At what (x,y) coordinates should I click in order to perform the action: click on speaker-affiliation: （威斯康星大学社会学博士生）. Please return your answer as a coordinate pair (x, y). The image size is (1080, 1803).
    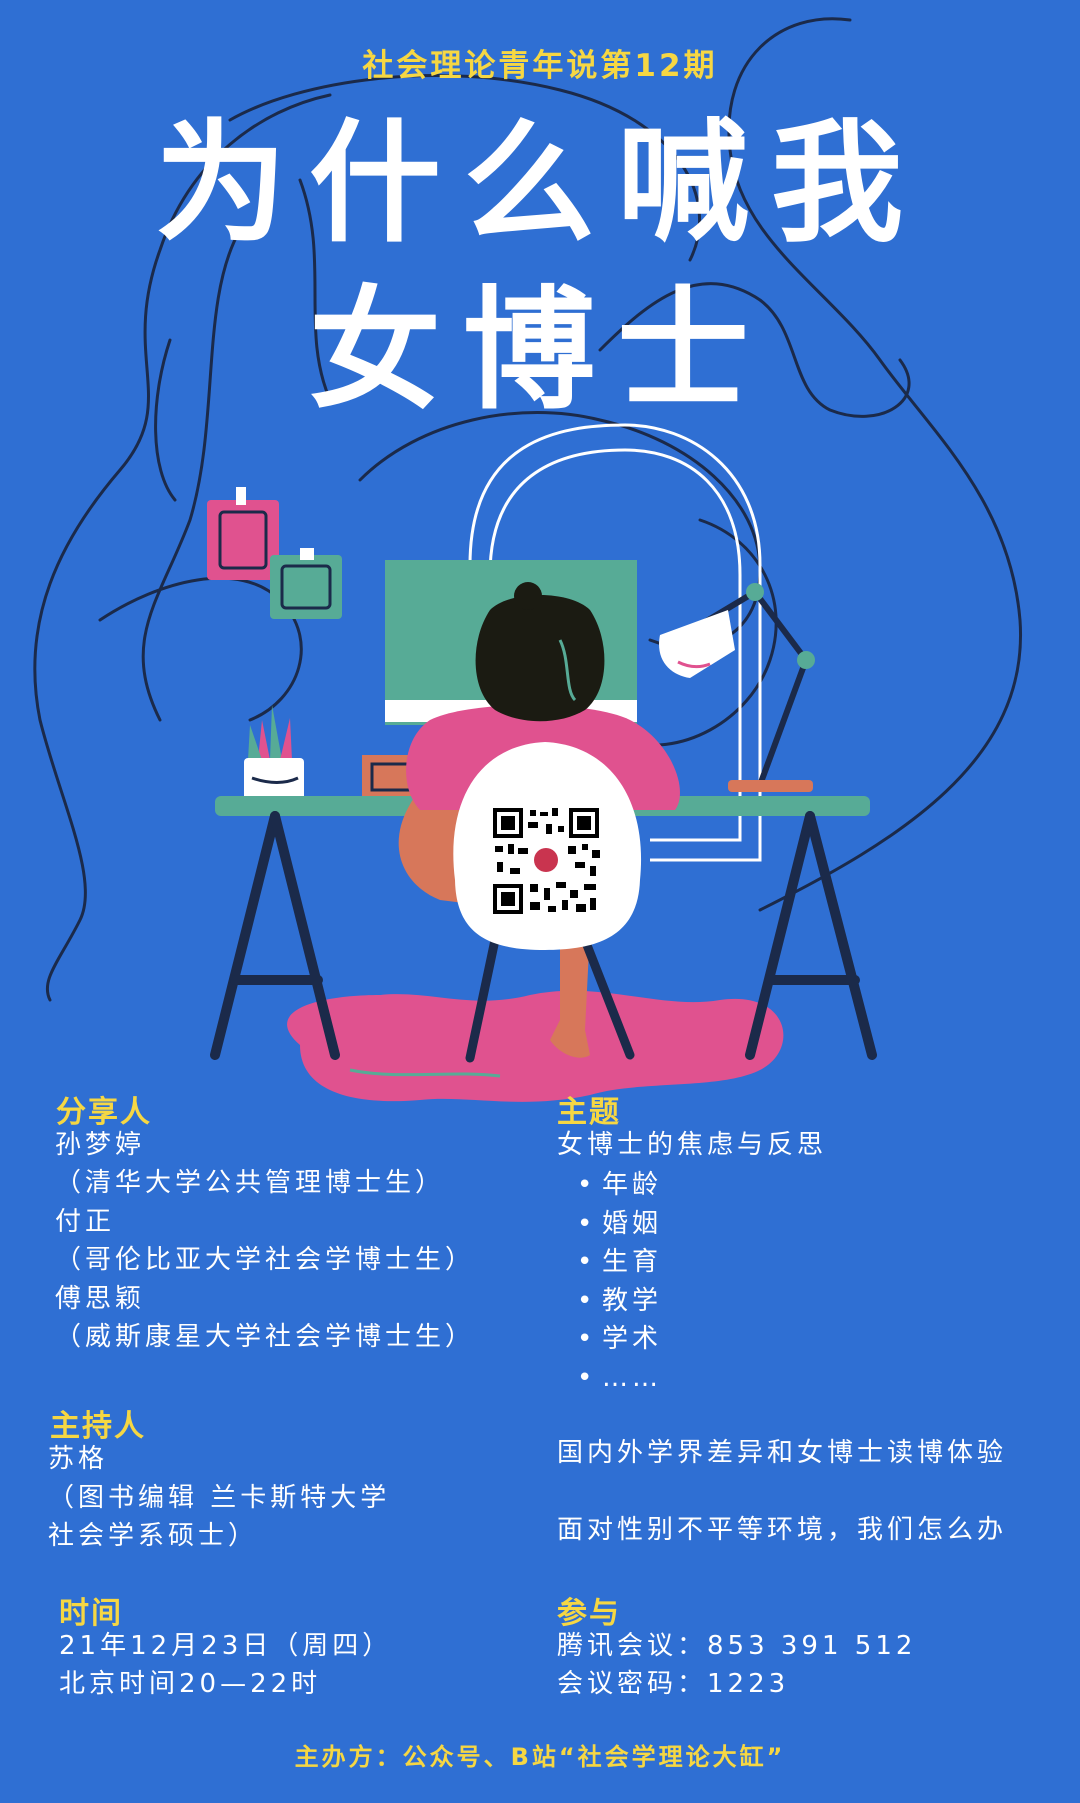
    Looking at the image, I should click on (265, 1337).